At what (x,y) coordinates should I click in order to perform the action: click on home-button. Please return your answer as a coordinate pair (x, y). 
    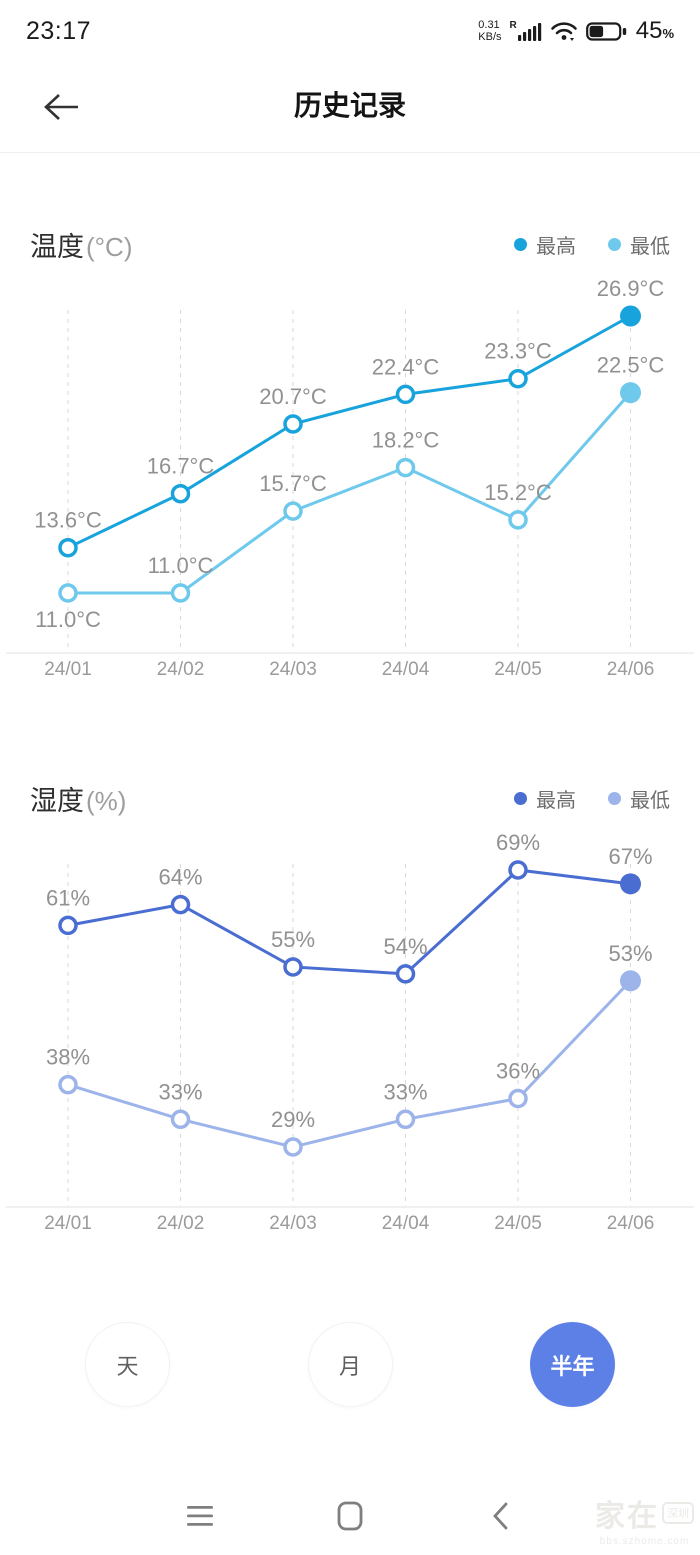
    Looking at the image, I should click on (350, 1516).